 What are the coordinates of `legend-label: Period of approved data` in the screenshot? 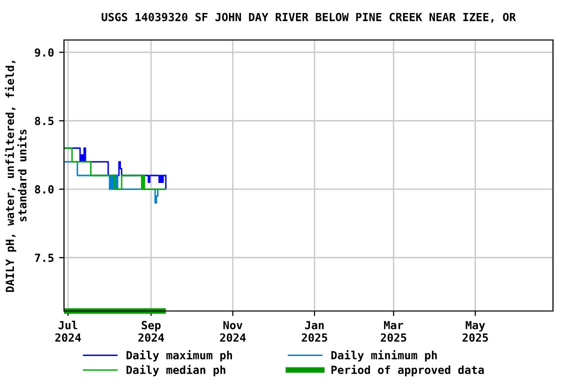 It's located at (408, 370).